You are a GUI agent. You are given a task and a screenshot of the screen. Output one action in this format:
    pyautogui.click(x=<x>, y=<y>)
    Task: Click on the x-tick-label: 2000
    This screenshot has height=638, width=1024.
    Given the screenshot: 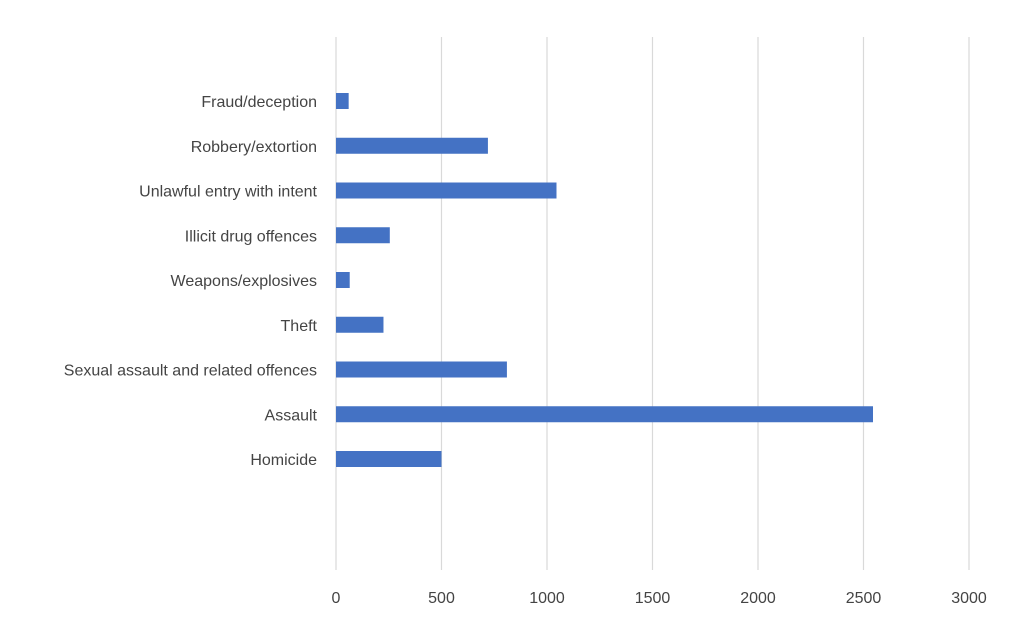 What is the action you would take?
    pyautogui.click(x=758, y=598)
    